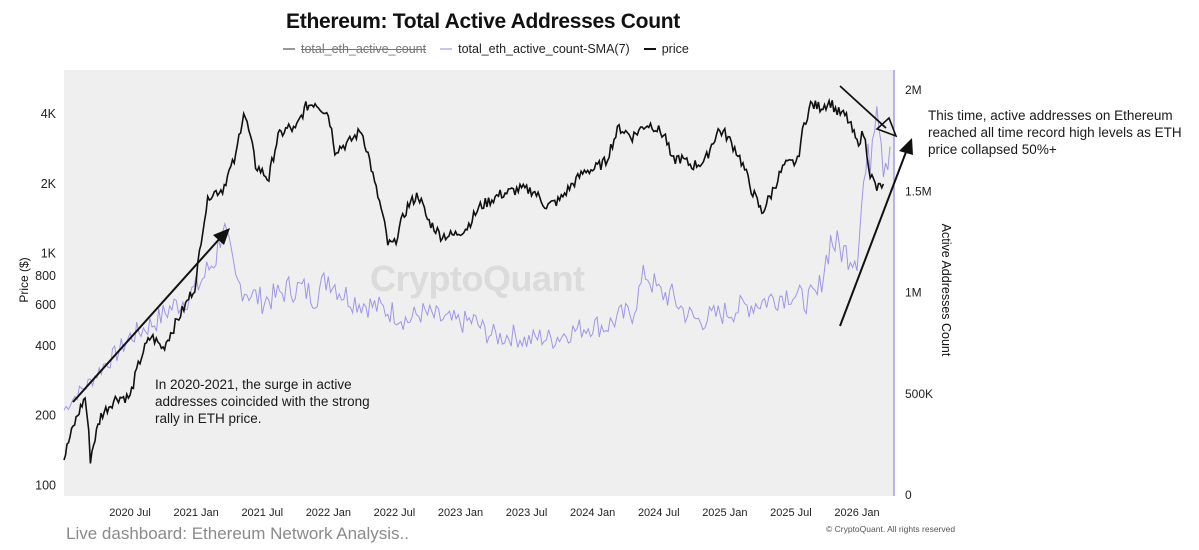 The image size is (1199, 550). What do you see at coordinates (891, 529) in the screenshot?
I see `copyright: © CryptoQuant. All rights reserved` at bounding box center [891, 529].